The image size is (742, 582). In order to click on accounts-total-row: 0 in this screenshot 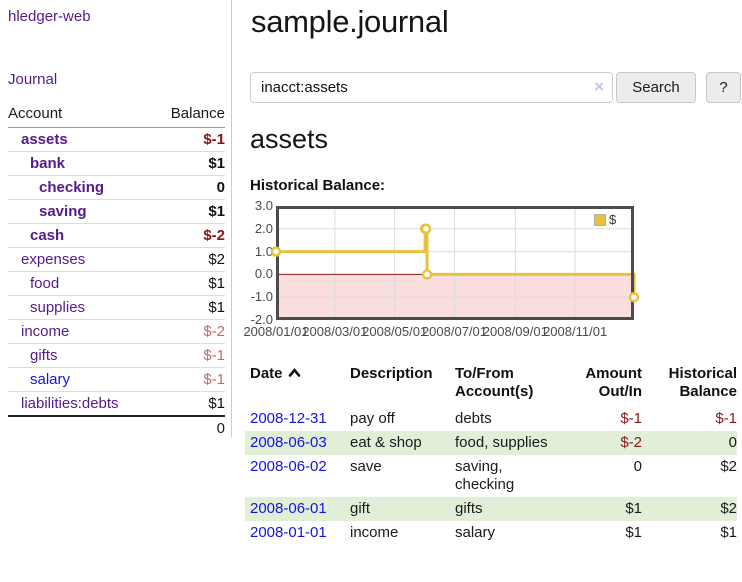, I will do `click(116, 427)`.